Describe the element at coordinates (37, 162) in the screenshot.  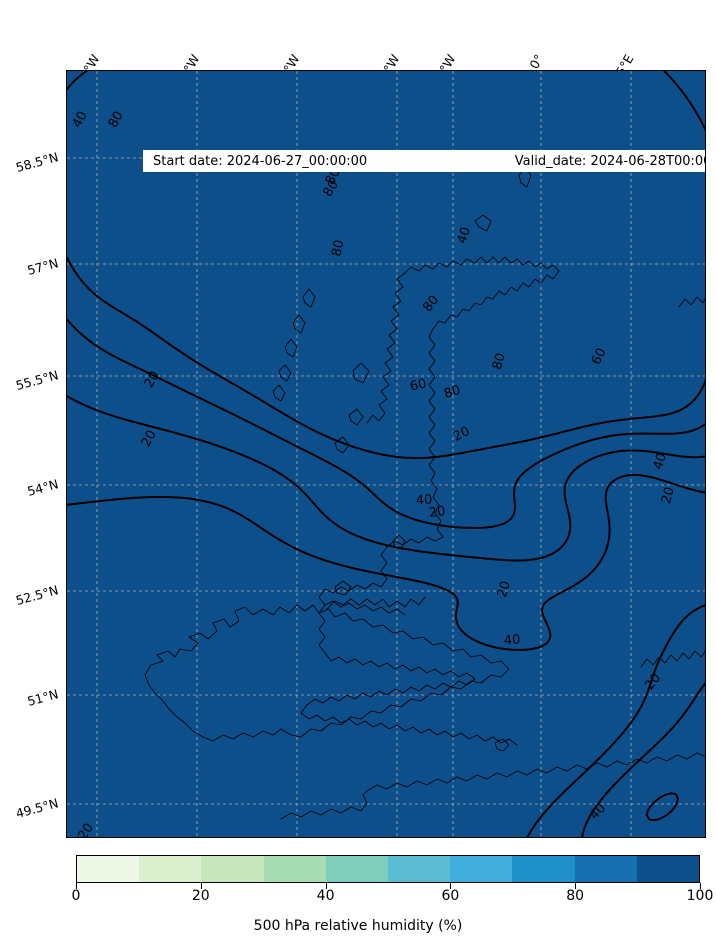
I see `lat-tick-label-0: 58.5°N` at that location.